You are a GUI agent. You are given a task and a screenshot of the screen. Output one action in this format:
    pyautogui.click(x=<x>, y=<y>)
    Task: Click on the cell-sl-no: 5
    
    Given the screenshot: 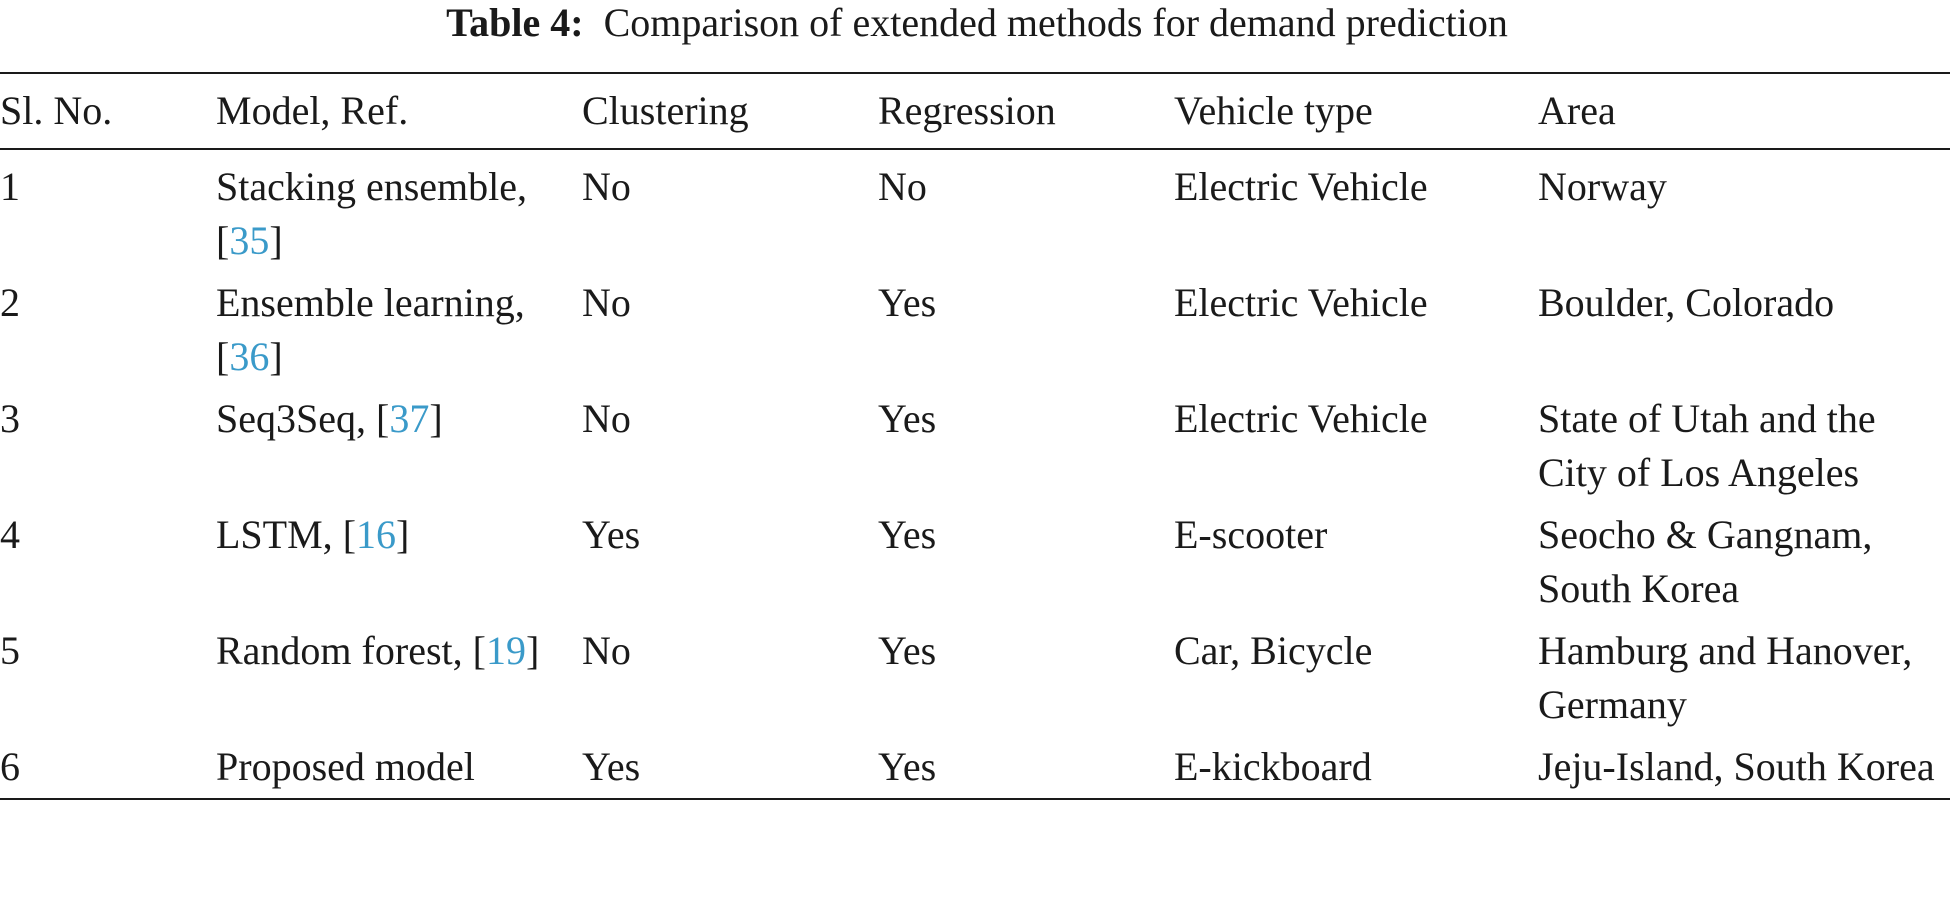 What is the action you would take?
    pyautogui.click(x=10, y=650)
    